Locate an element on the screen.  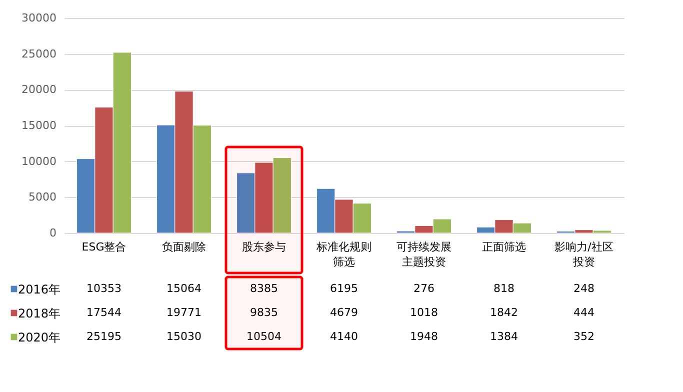
y-tick-label: 20000 is located at coordinates (39, 89).